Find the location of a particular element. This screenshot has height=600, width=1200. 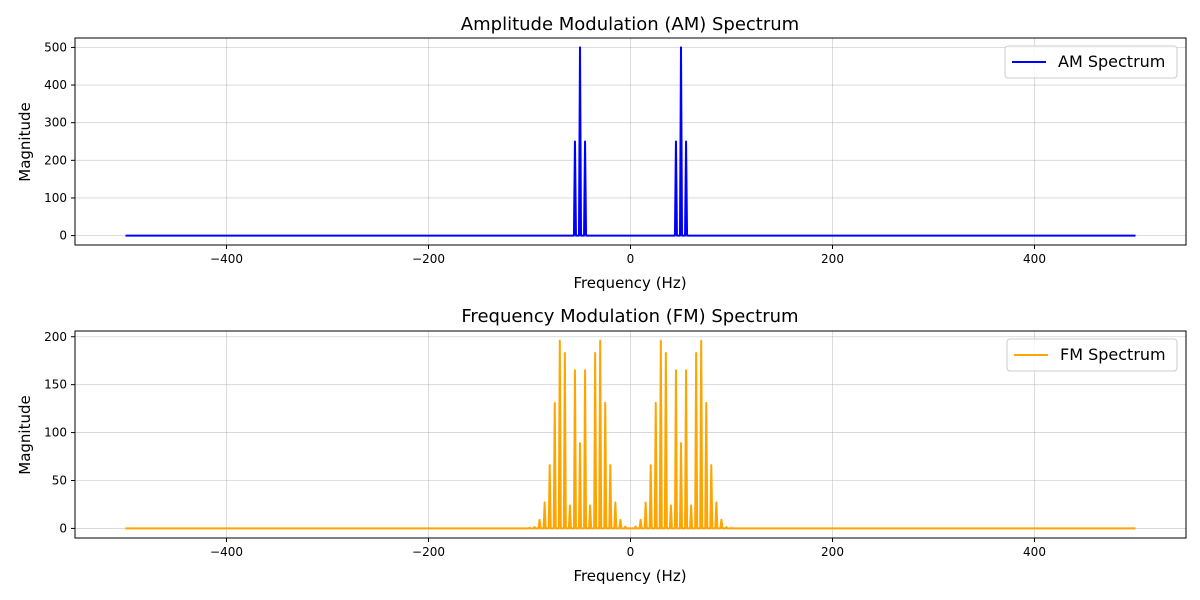

am-y-tick-label: 100 is located at coordinates (55, 198).